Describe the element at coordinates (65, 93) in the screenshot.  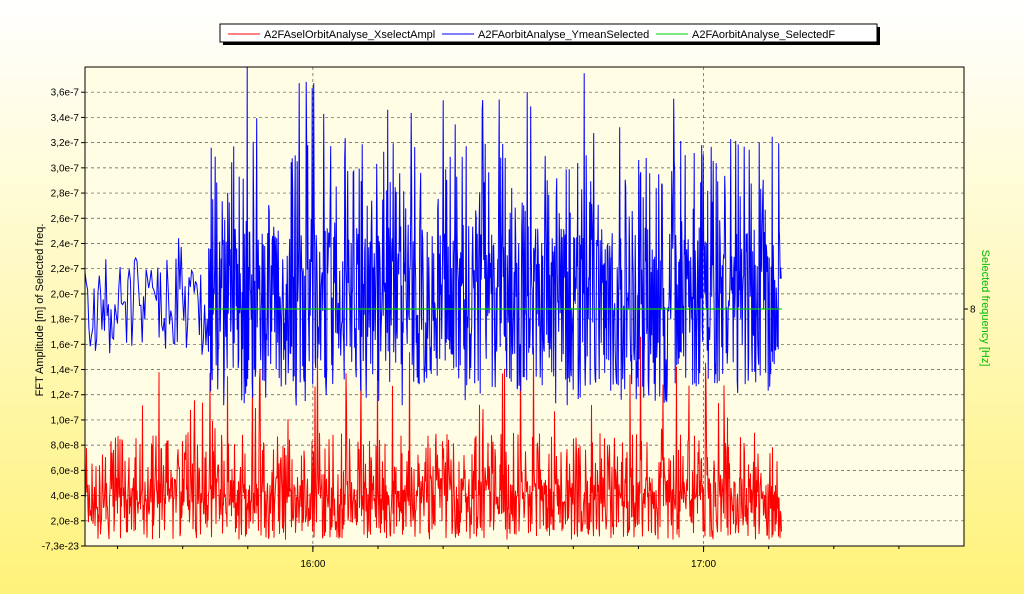
I see `y-tick-label: 3,6e-7` at that location.